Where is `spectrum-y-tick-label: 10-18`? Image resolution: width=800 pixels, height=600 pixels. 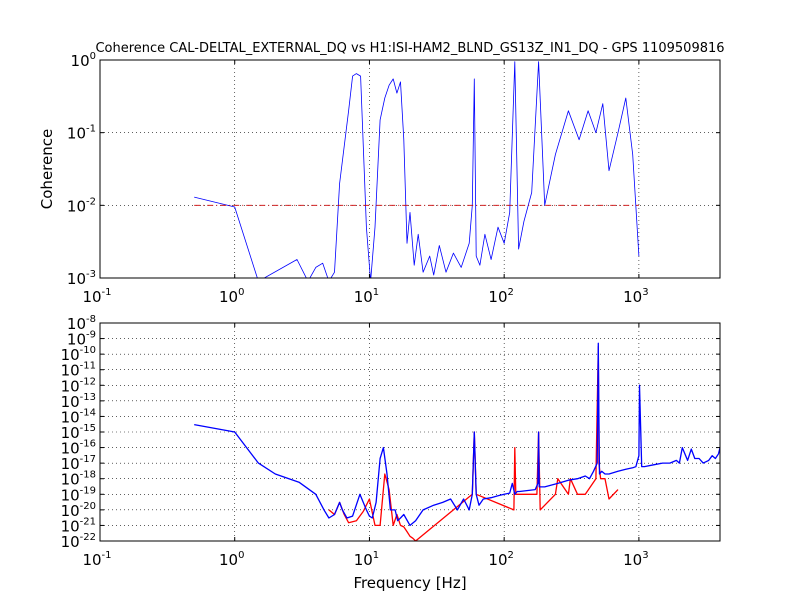 spectrum-y-tick-label: 10-18 is located at coordinates (78, 479).